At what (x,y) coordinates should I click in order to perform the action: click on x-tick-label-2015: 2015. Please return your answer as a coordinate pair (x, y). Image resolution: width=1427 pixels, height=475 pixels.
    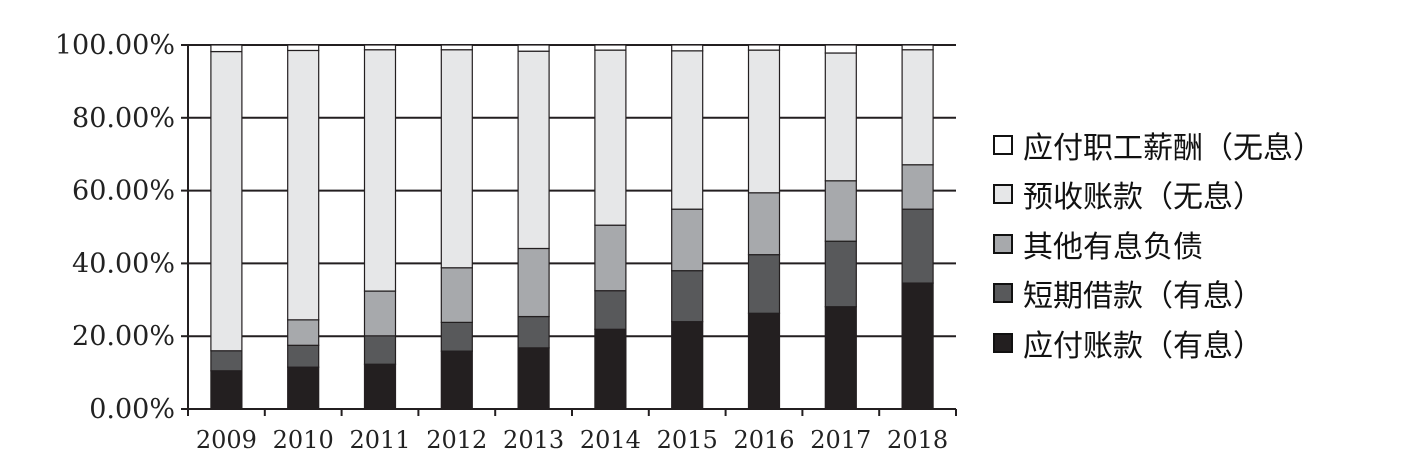
    Looking at the image, I should click on (687, 440).